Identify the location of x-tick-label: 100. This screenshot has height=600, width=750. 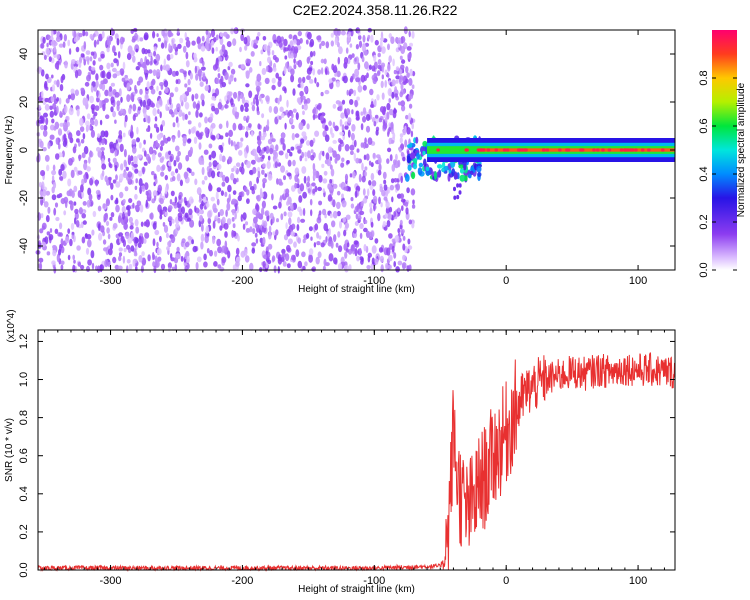
(638, 281).